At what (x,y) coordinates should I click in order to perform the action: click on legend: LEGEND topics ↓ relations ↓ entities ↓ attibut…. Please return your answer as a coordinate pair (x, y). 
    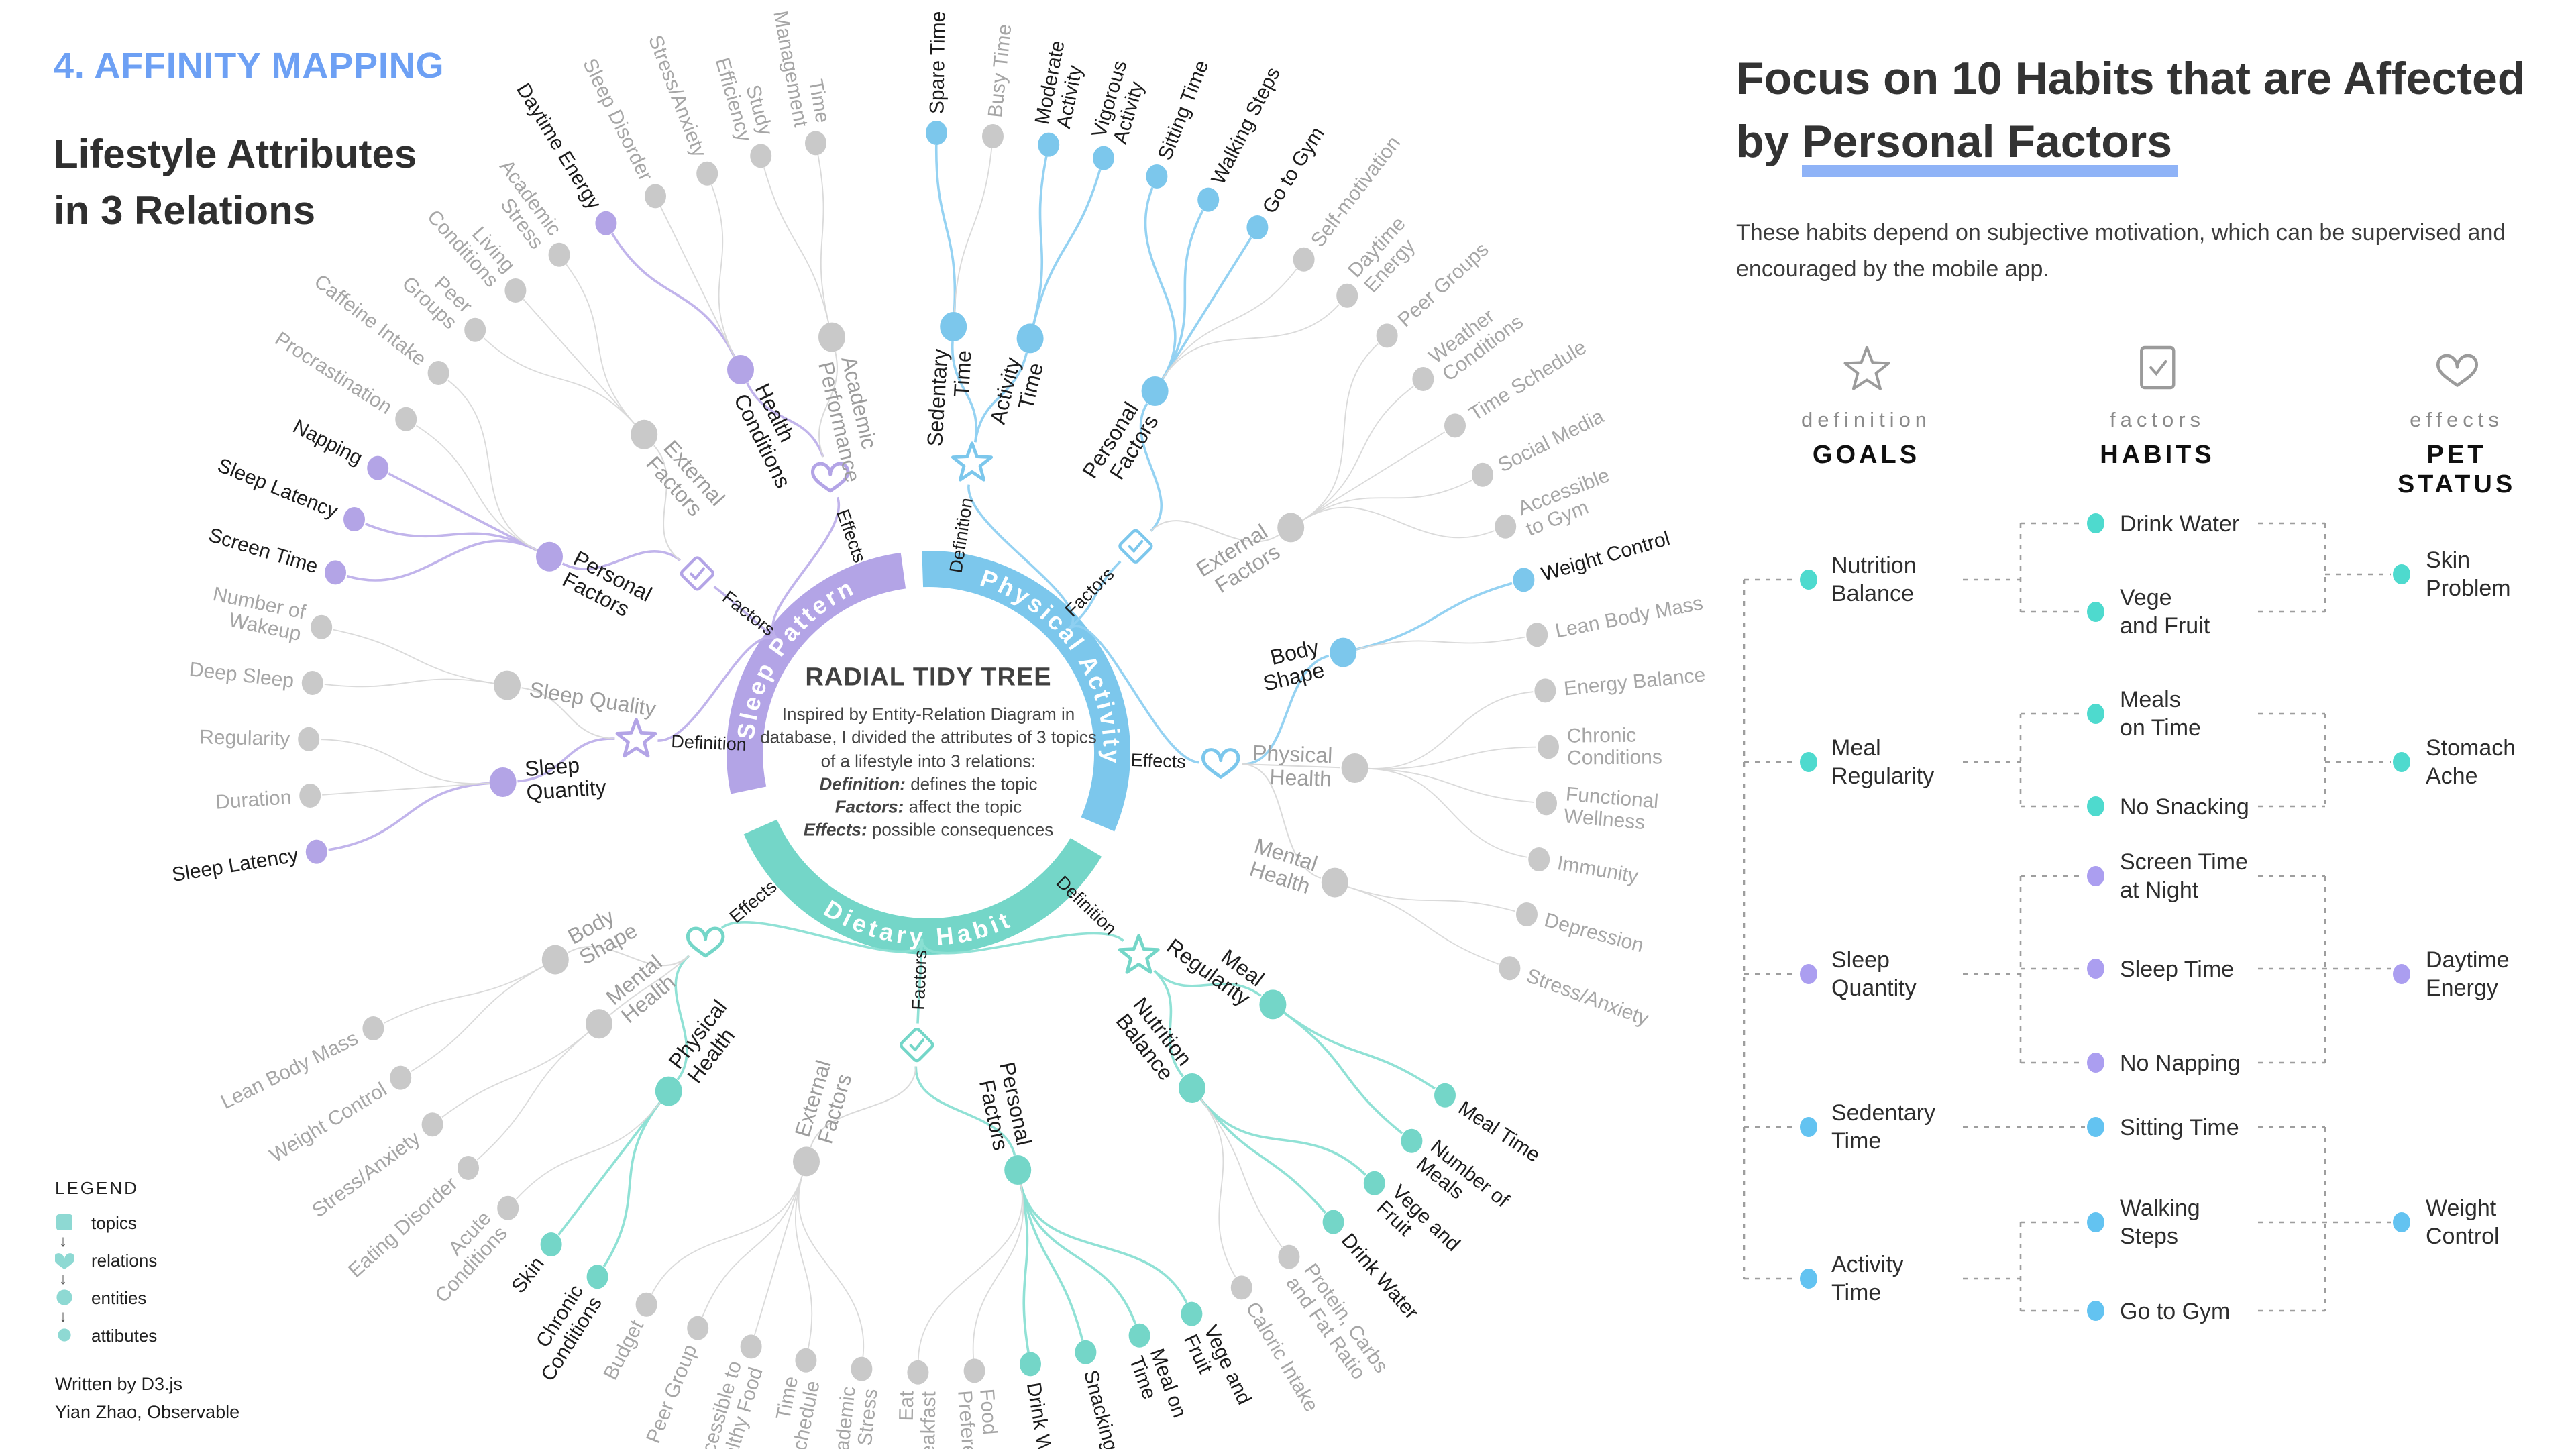
    Looking at the image, I should click on (106, 1262).